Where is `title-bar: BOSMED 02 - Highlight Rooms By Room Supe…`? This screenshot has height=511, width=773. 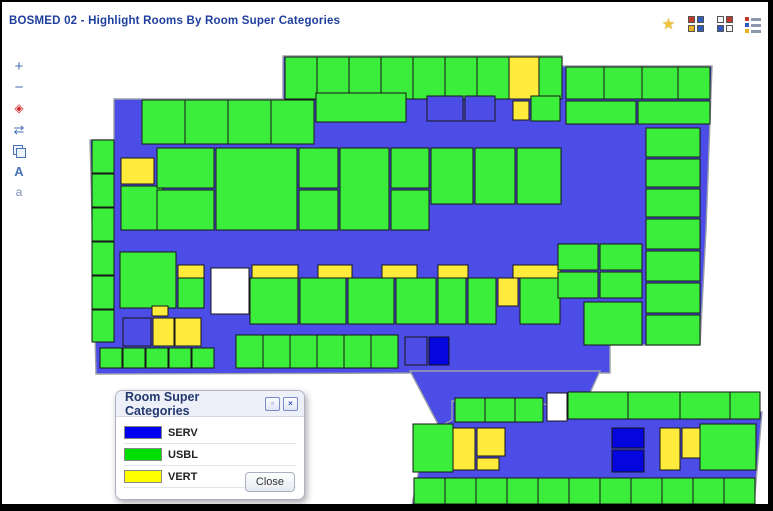 title-bar: BOSMED 02 - Highlight Rooms By Room Supe… is located at coordinates (385, 22).